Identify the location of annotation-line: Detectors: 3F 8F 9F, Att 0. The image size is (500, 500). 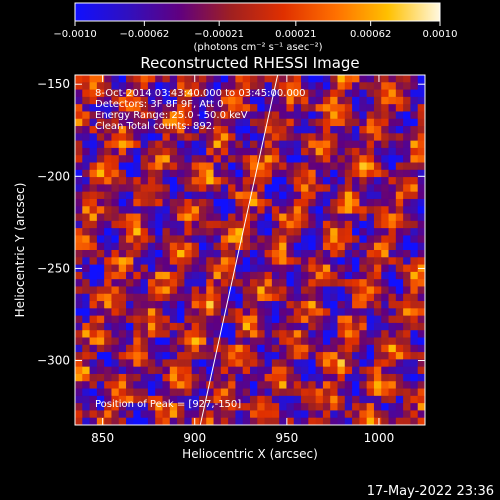
(159, 104).